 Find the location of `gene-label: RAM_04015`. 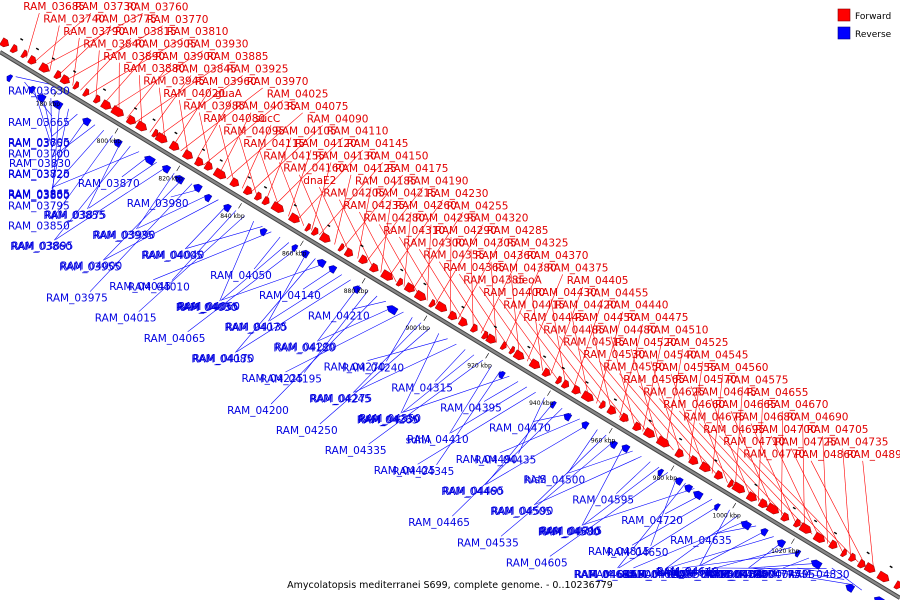

gene-label: RAM_04015 is located at coordinates (126, 319).